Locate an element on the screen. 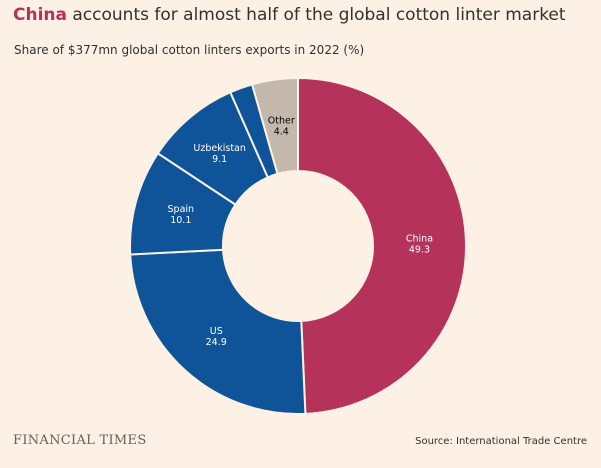 The image size is (601, 468). slice-us is located at coordinates (218, 331).